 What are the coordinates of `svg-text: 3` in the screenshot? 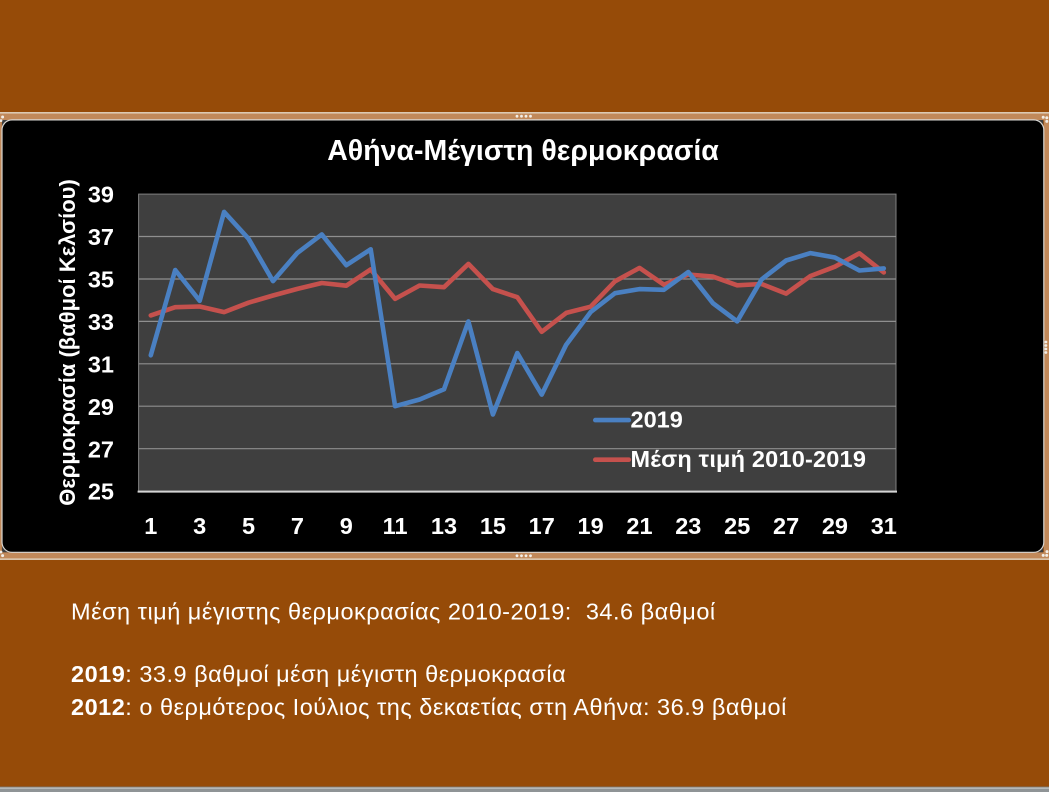 It's located at (199, 526).